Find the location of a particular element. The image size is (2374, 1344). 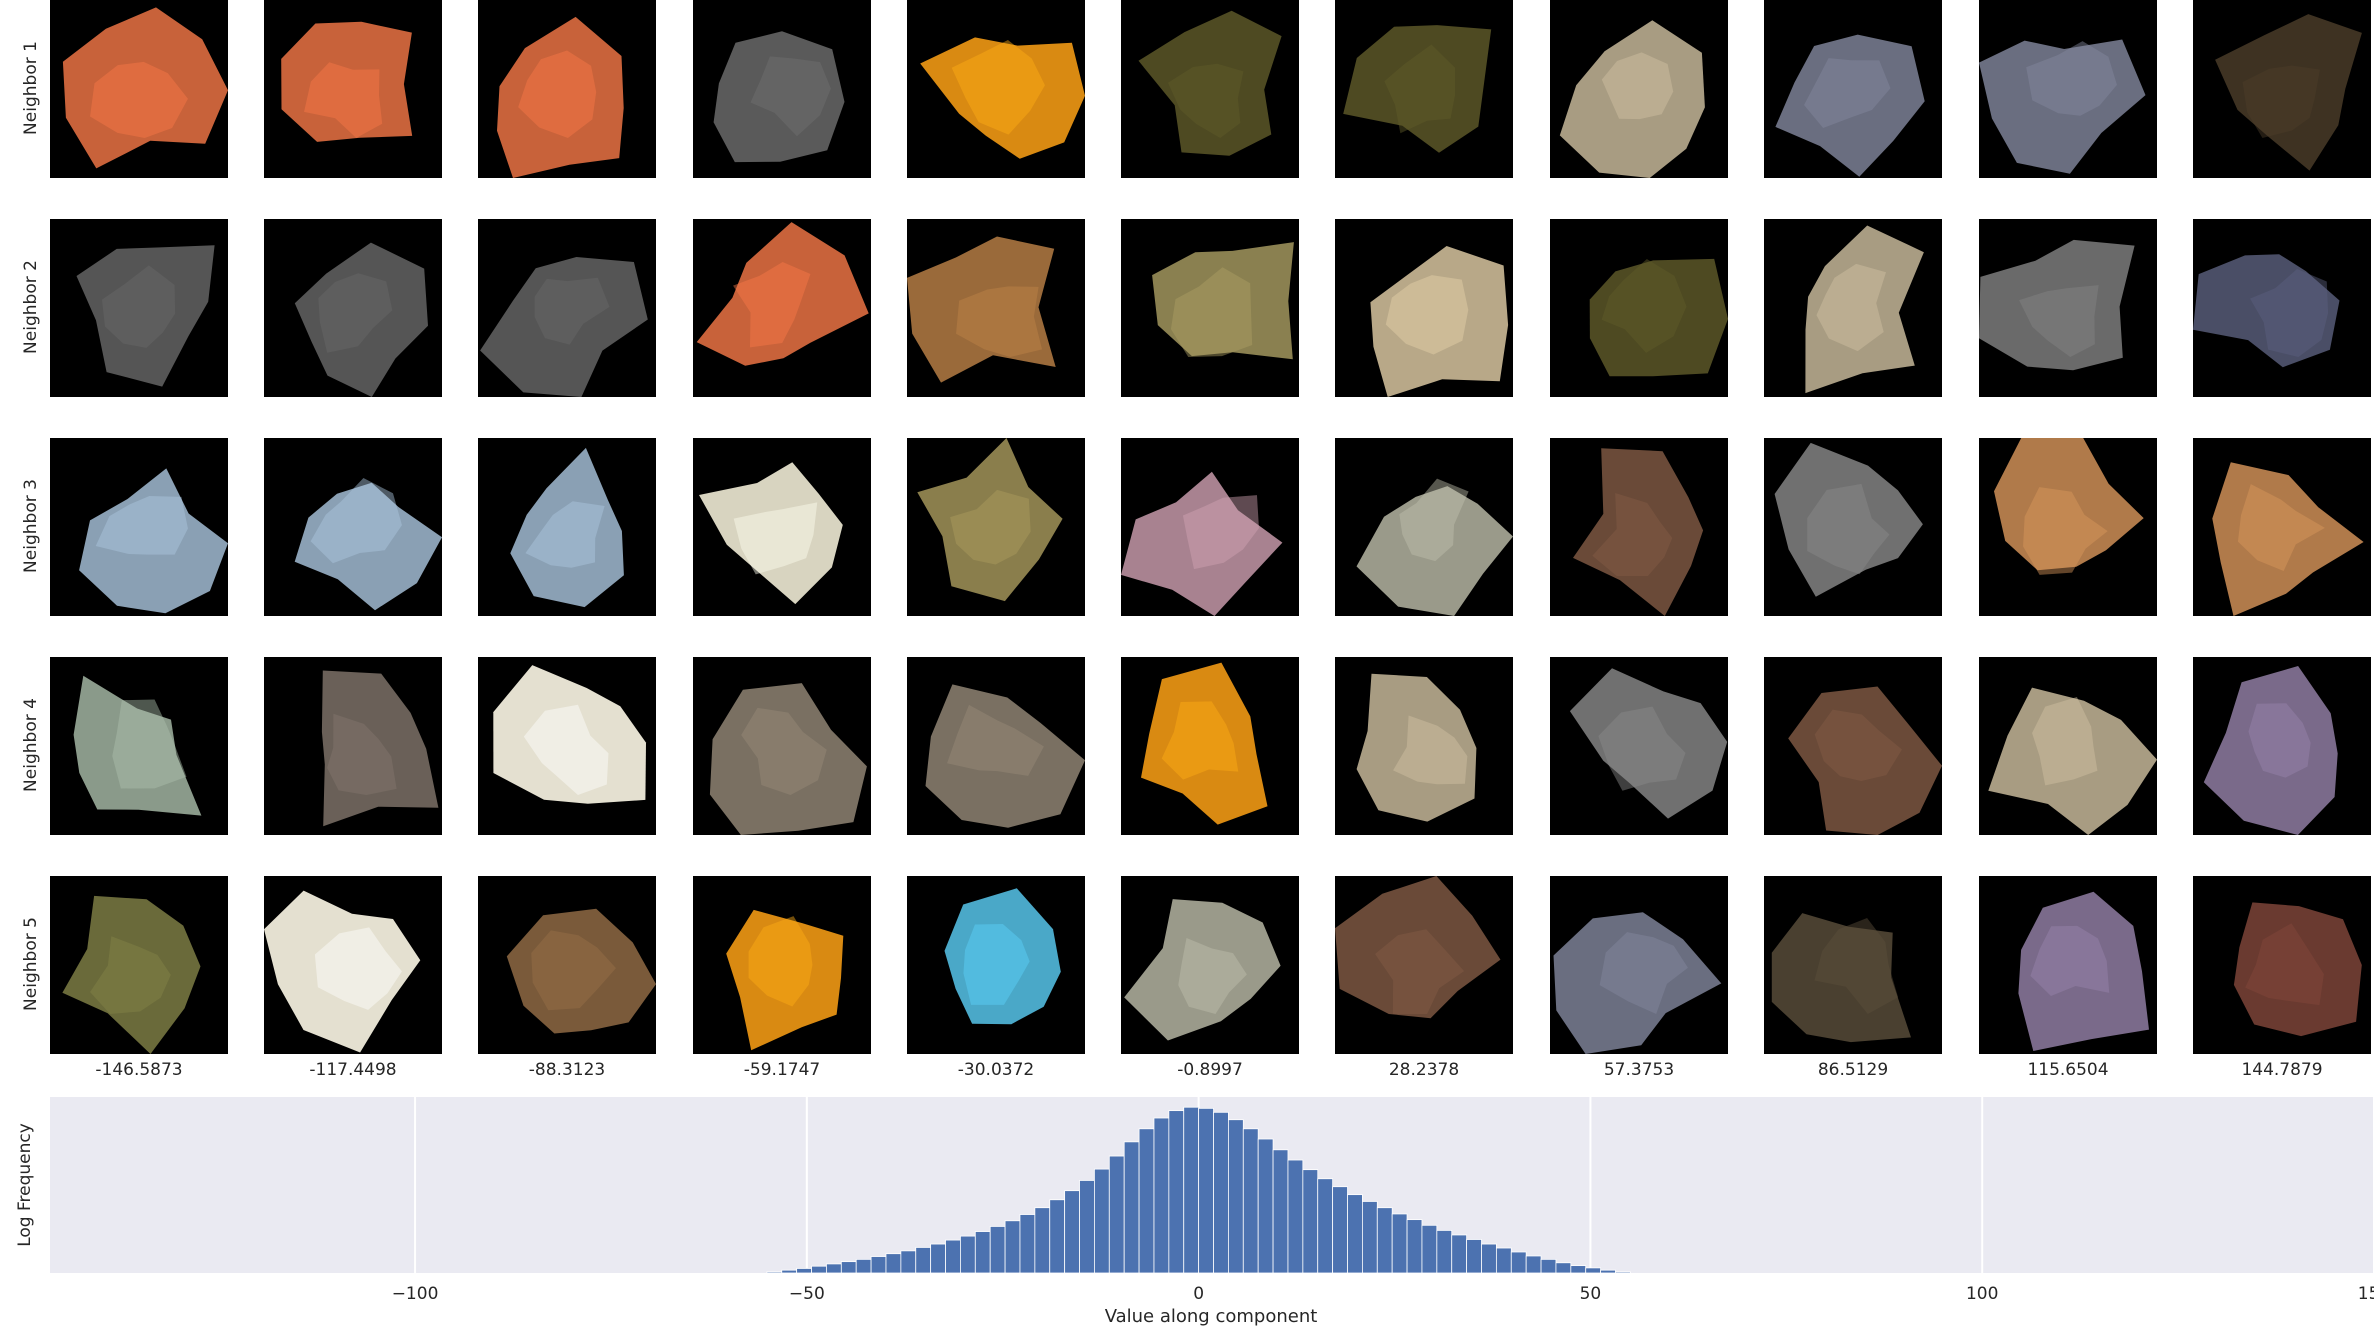

y-axis-label: Log Frequency is located at coordinates (25, 1185).